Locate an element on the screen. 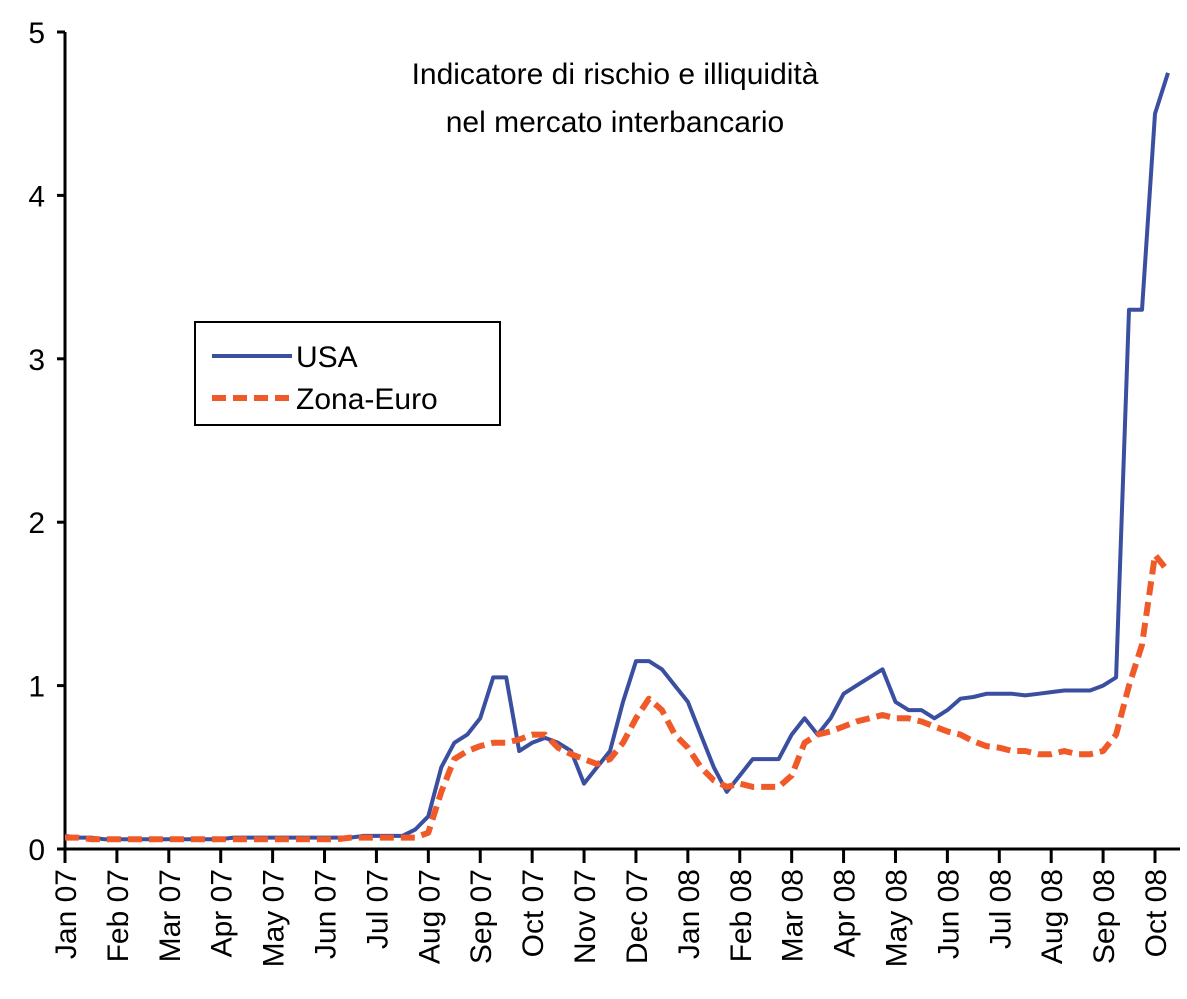  y-tick-label: 2 is located at coordinates (36, 523).